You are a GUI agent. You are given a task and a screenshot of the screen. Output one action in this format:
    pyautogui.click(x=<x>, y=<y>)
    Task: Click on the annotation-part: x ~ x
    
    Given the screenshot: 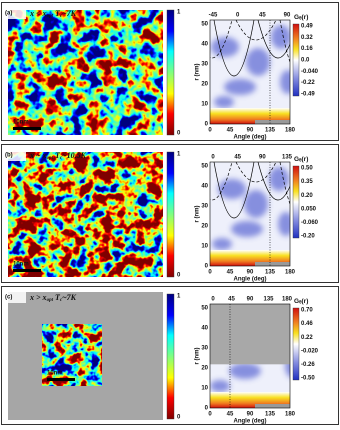 What is the action you would take?
    pyautogui.click(x=38, y=155)
    